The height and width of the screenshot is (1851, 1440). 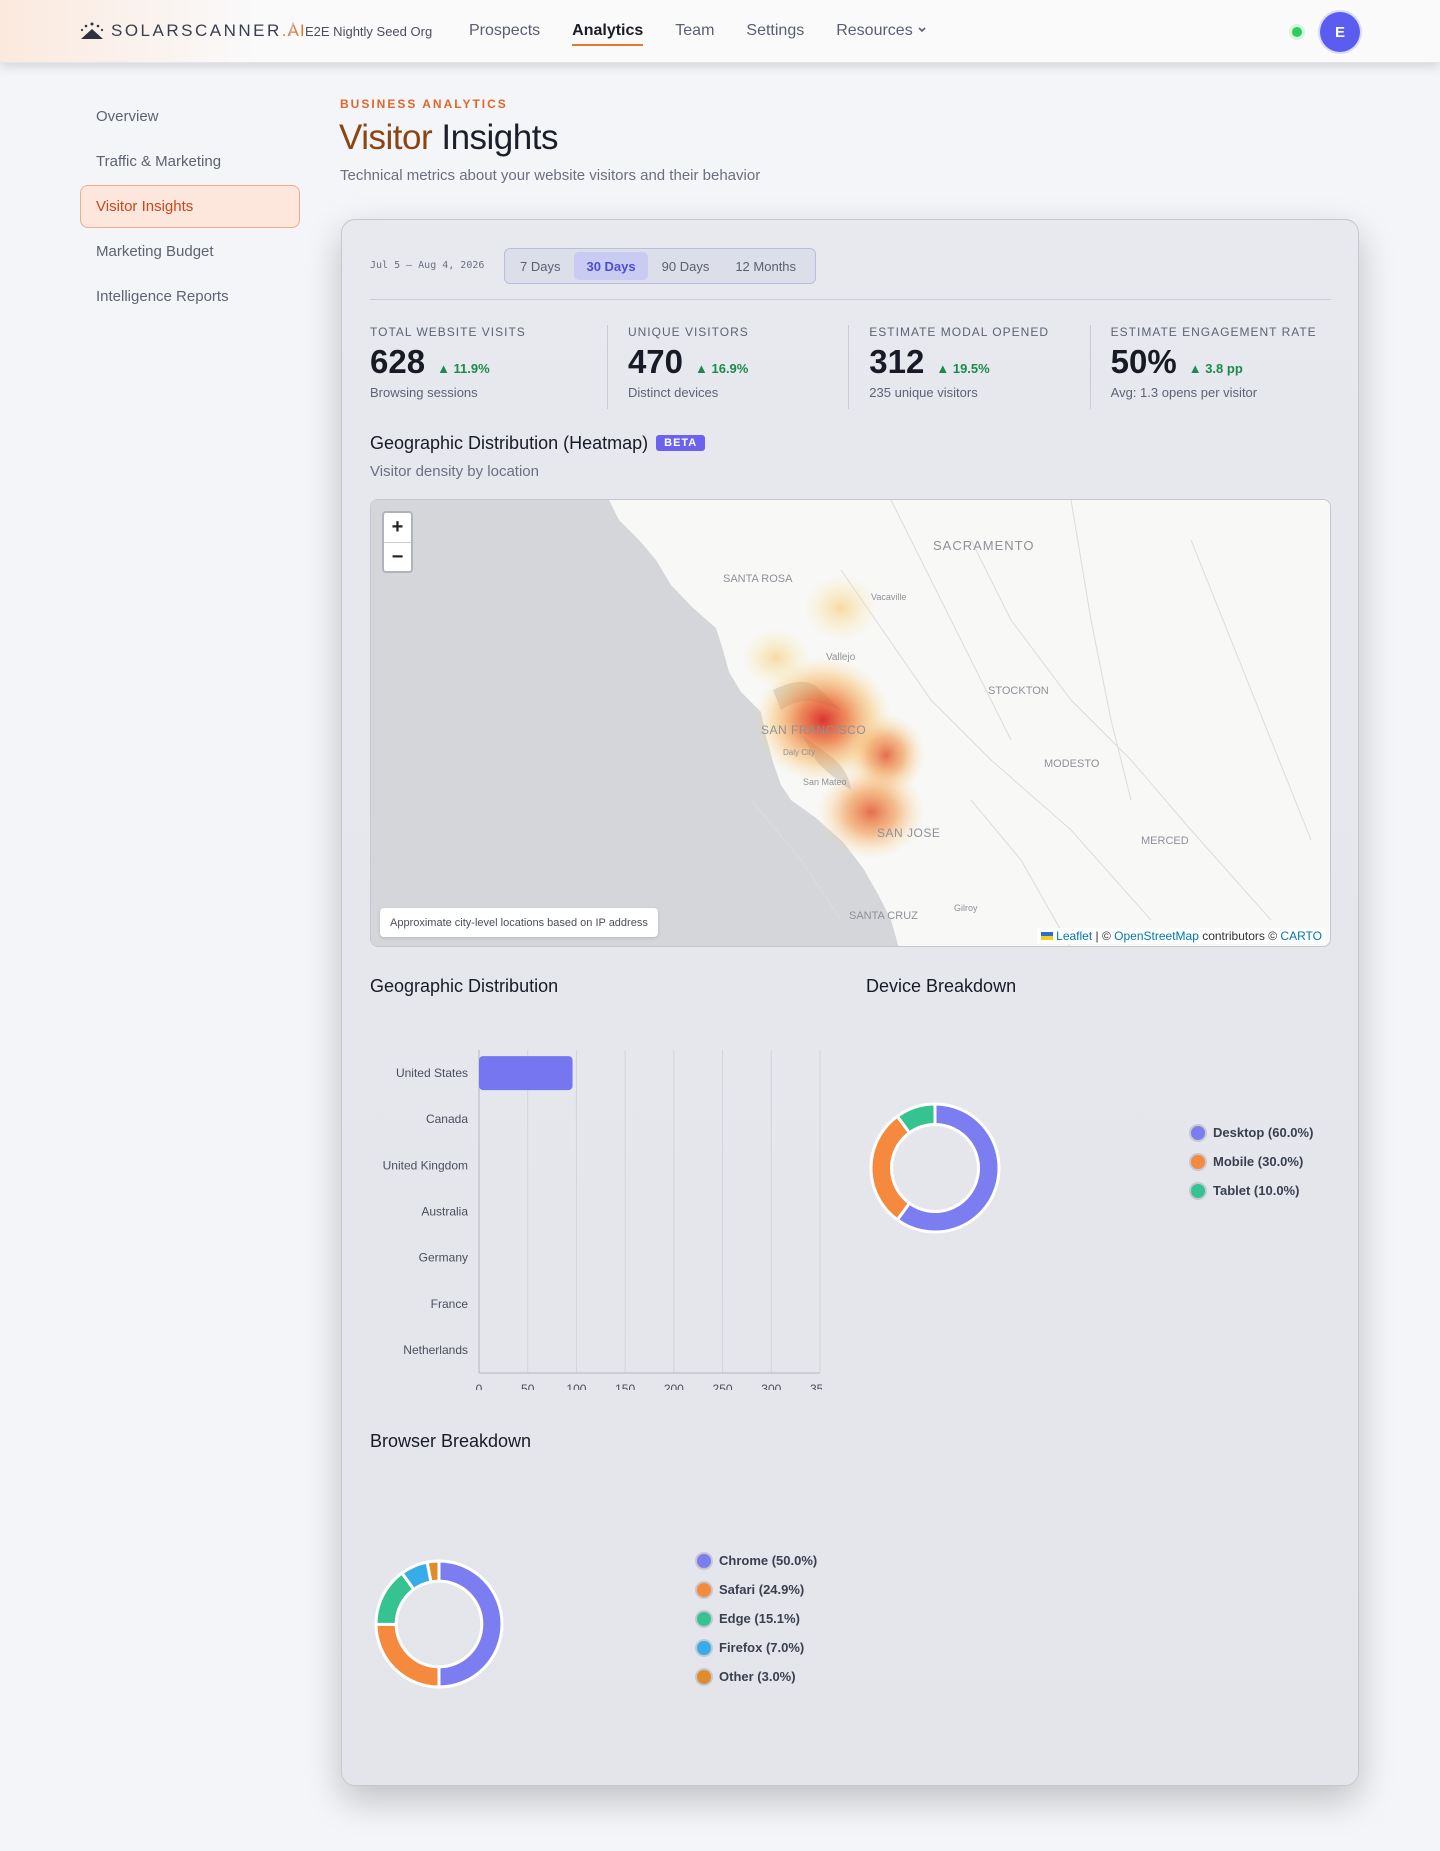 What do you see at coordinates (771, 1386) in the screenshot?
I see `x-tick-label: 300` at bounding box center [771, 1386].